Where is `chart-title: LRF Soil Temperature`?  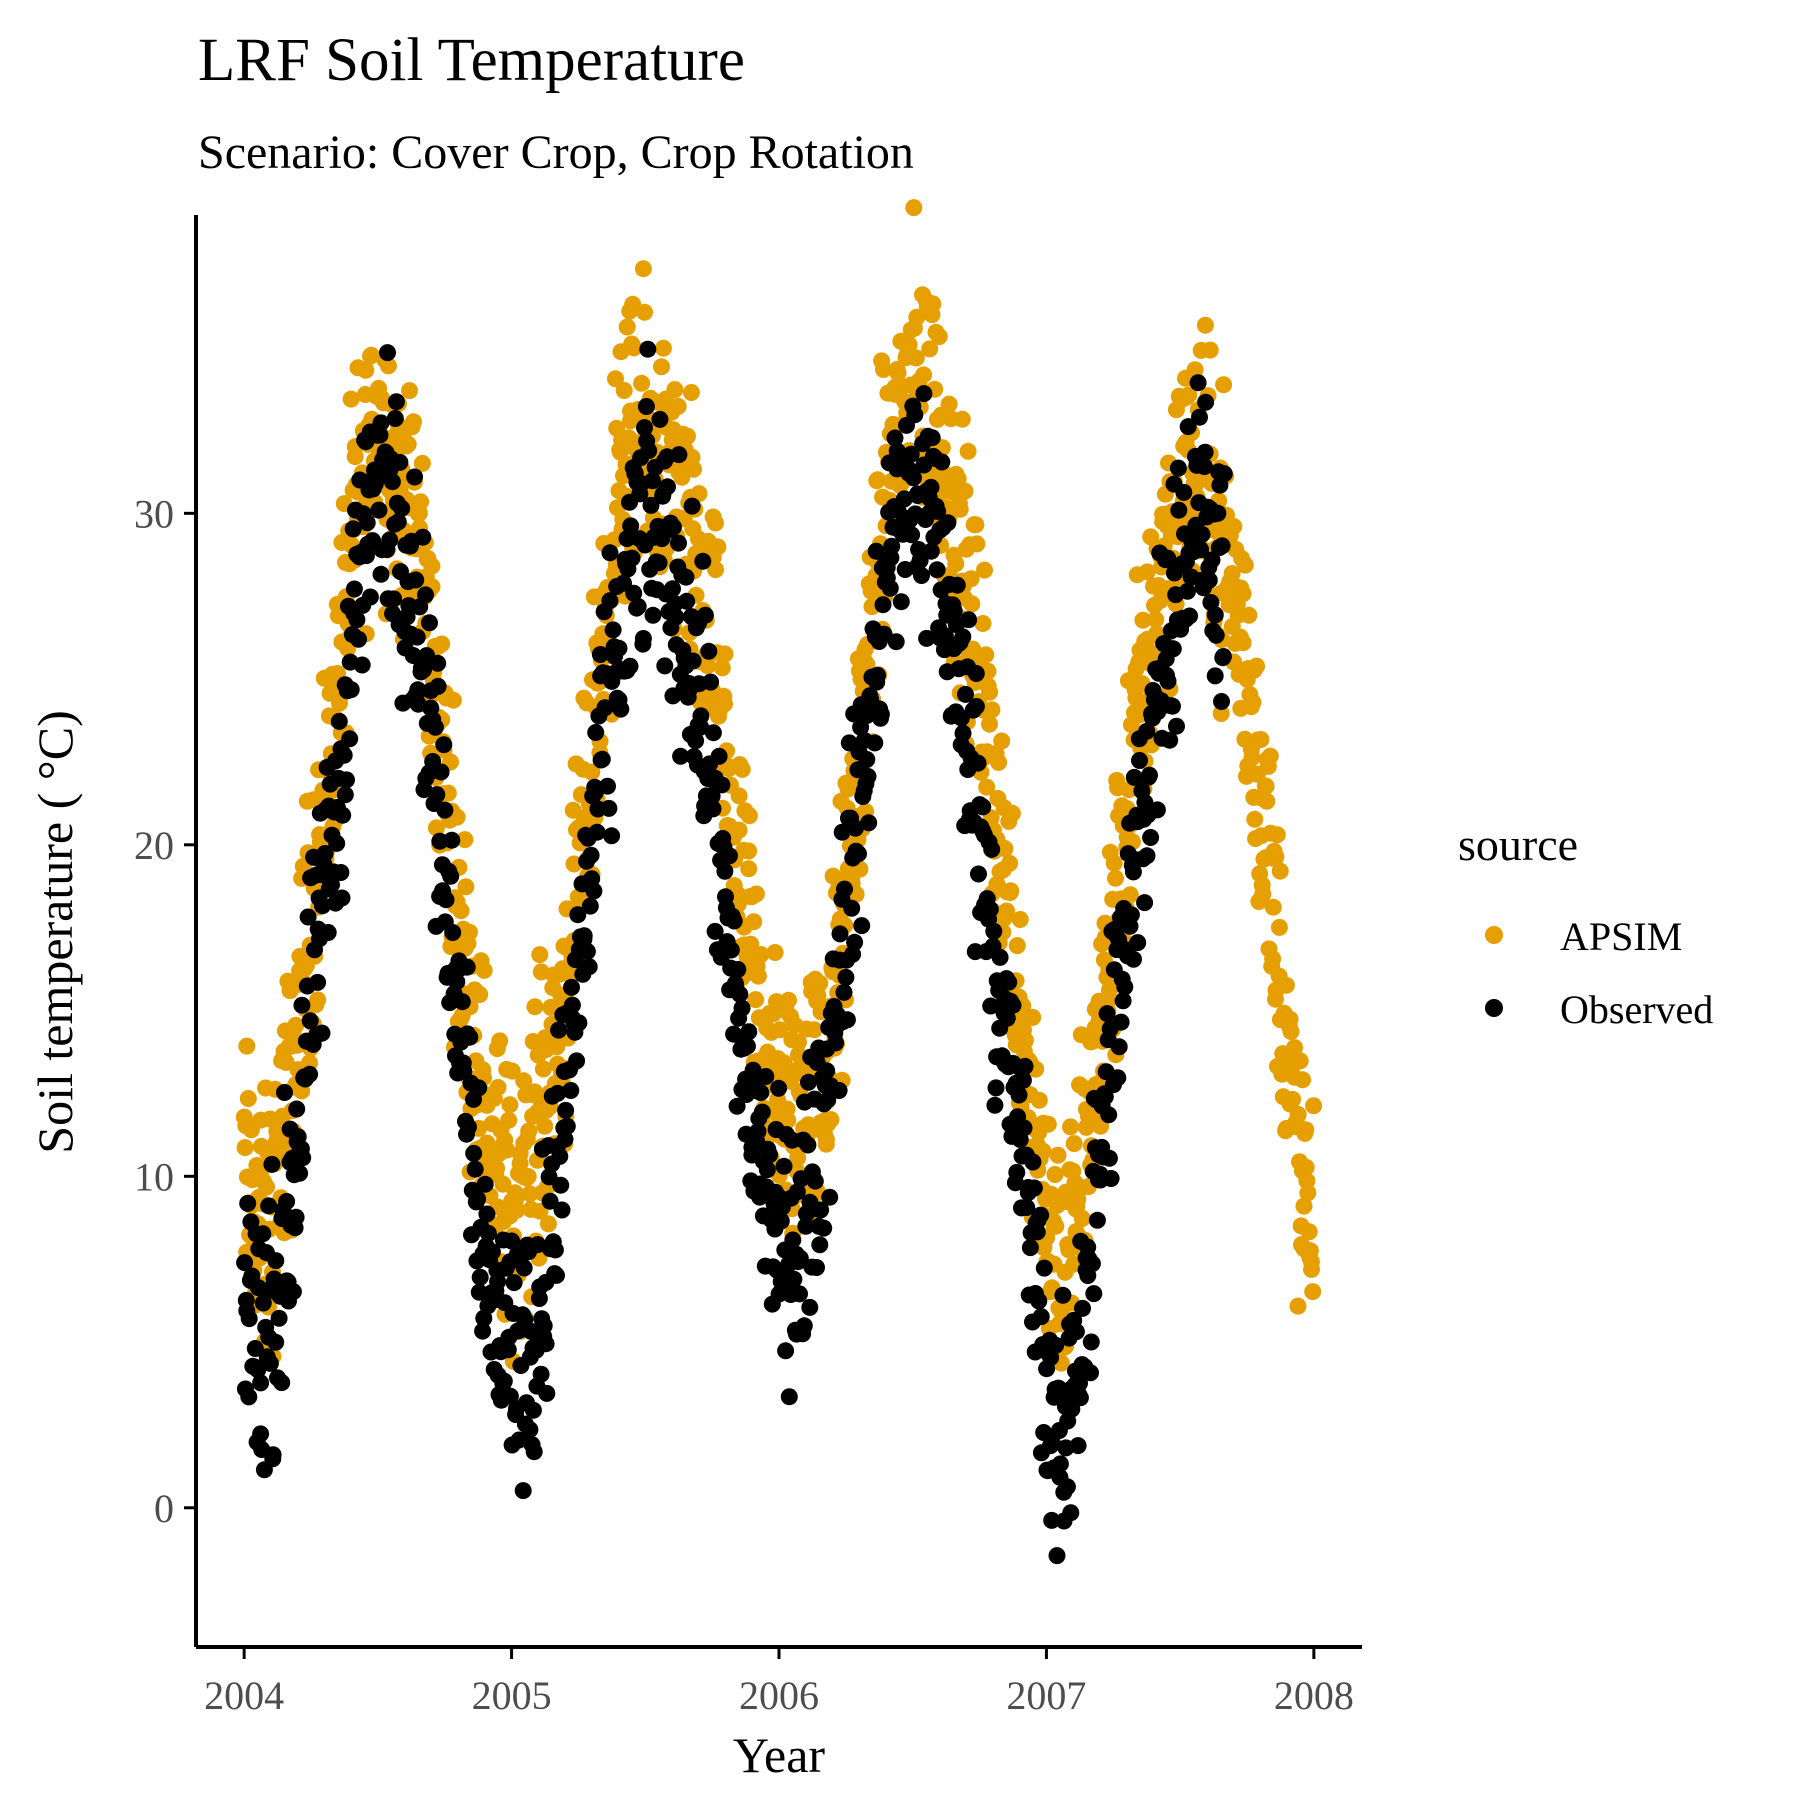 chart-title: LRF Soil Temperature is located at coordinates (471, 60).